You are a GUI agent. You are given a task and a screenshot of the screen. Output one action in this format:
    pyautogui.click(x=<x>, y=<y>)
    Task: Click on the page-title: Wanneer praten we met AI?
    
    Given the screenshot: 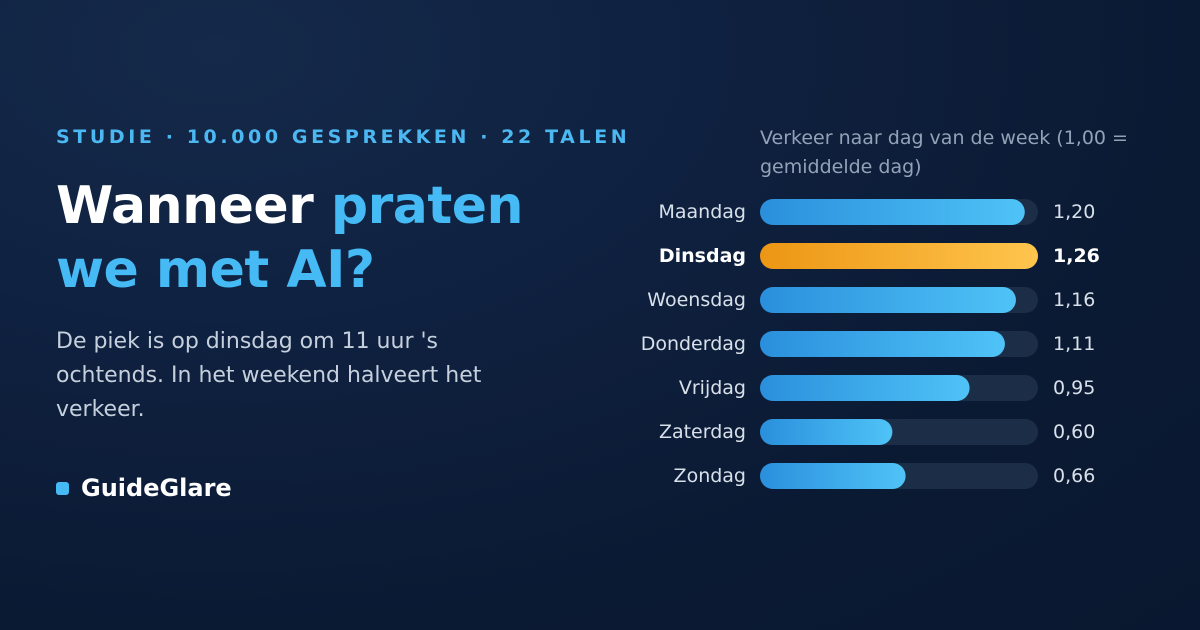 What is the action you would take?
    pyautogui.click(x=316, y=238)
    